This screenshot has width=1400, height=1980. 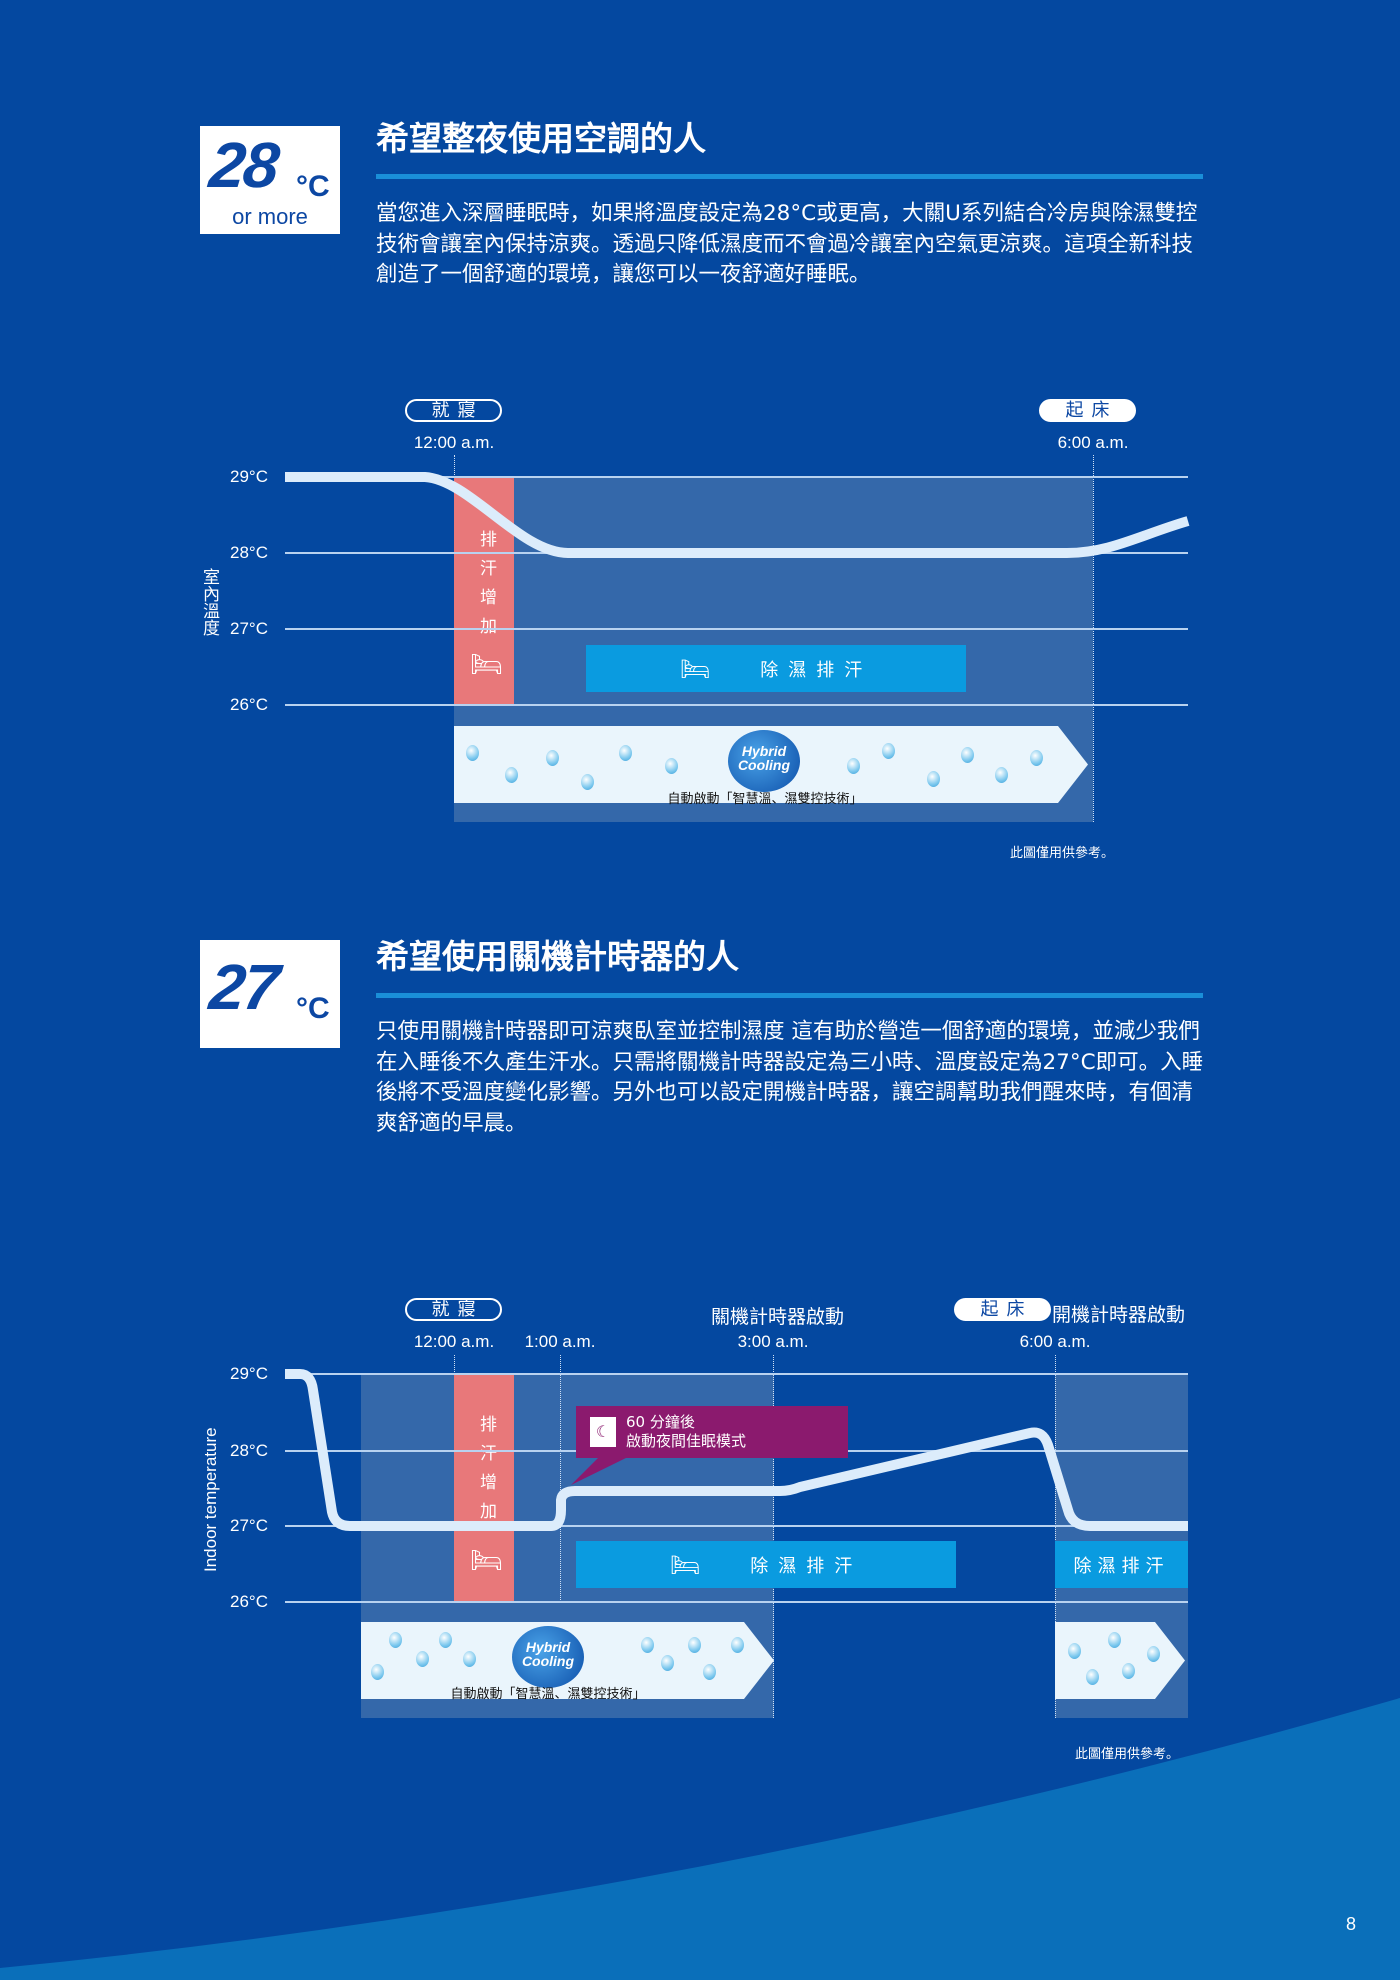 I want to click on para-line: 當您進入深層睡眠時，如果將溫度設定為28°C或更高，大關U系列結合冷房與除濕雙控, so click(x=787, y=213).